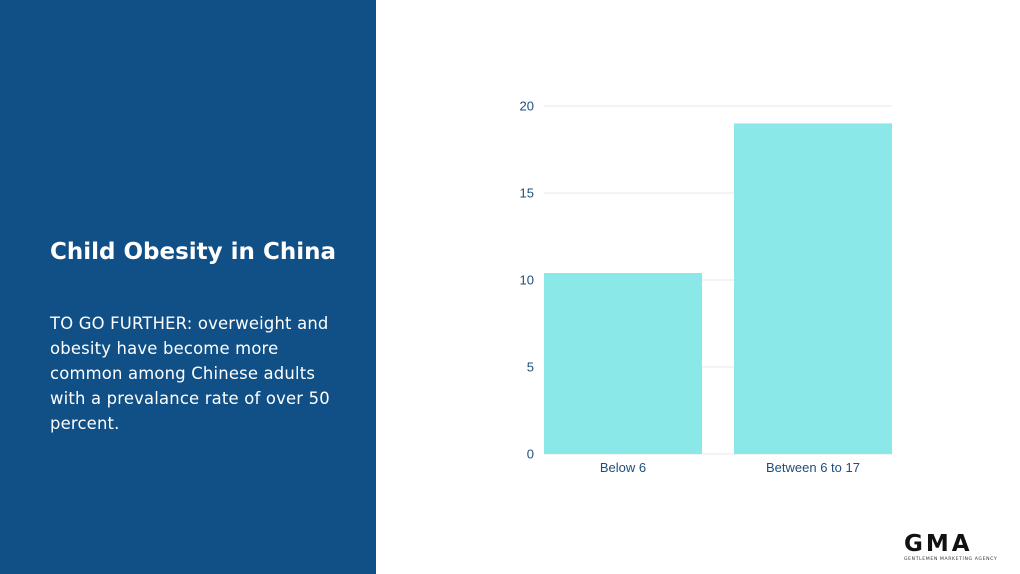 The image size is (1020, 574). Describe the element at coordinates (527, 193) in the screenshot. I see `y-tick-label: 15` at that location.